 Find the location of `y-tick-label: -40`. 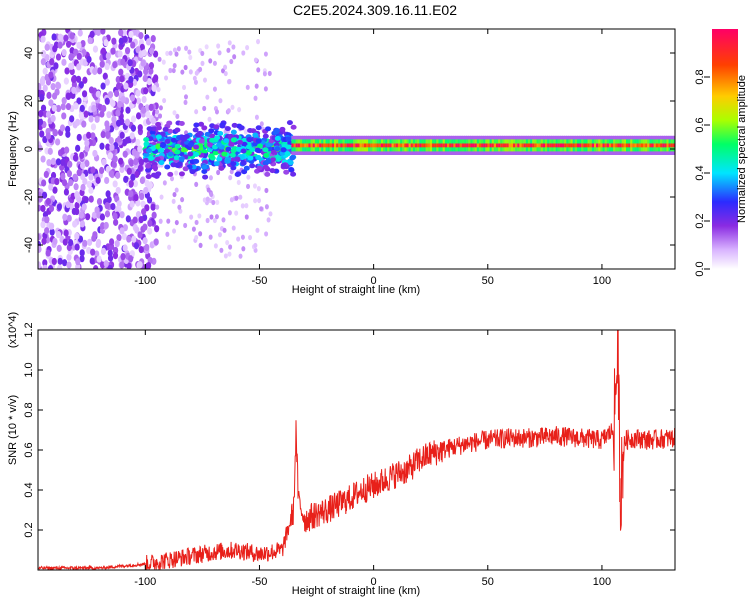

y-tick-label: -40 is located at coordinates (29, 245).